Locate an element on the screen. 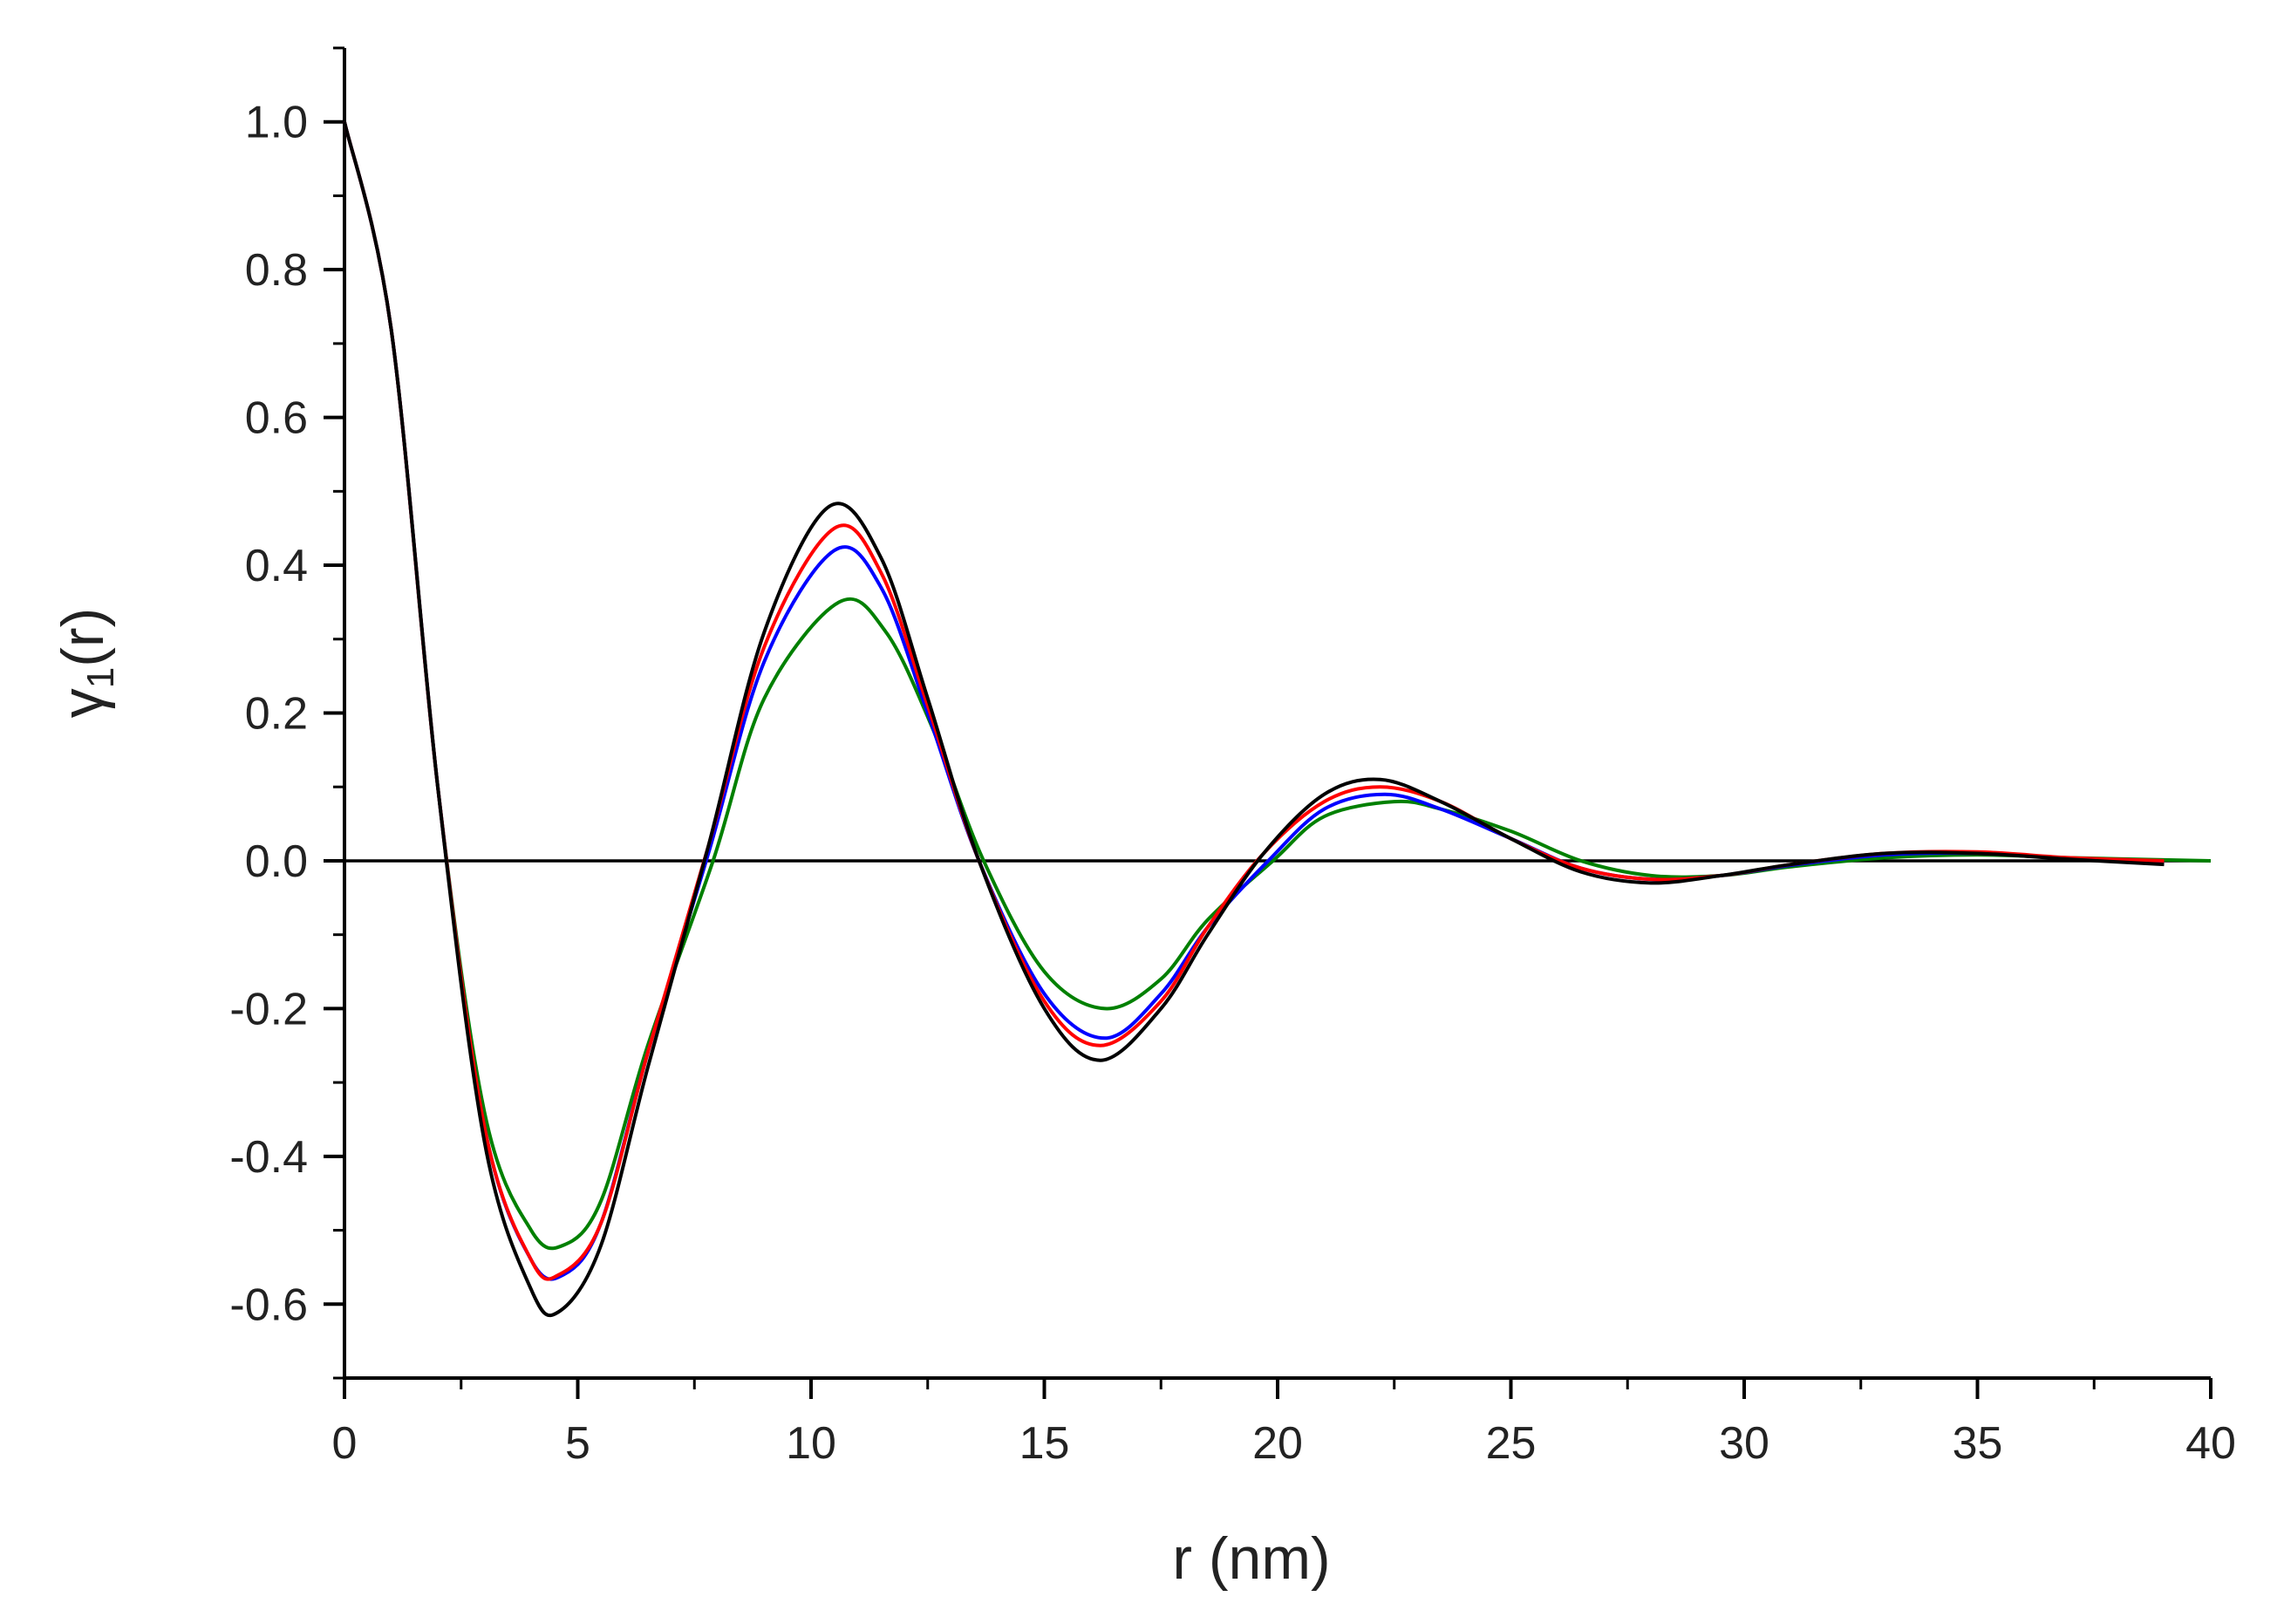  x-tick-label: 0 is located at coordinates (345, 1443).